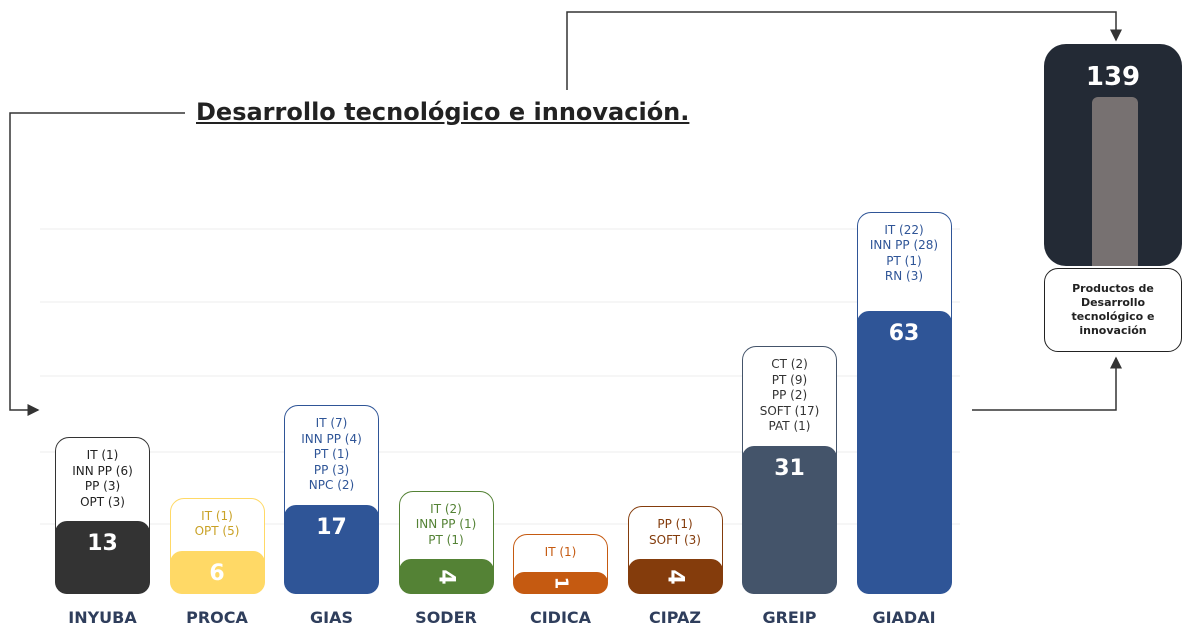 The image size is (1182, 631). I want to click on breakdown-item: IT (7), so click(331, 423).